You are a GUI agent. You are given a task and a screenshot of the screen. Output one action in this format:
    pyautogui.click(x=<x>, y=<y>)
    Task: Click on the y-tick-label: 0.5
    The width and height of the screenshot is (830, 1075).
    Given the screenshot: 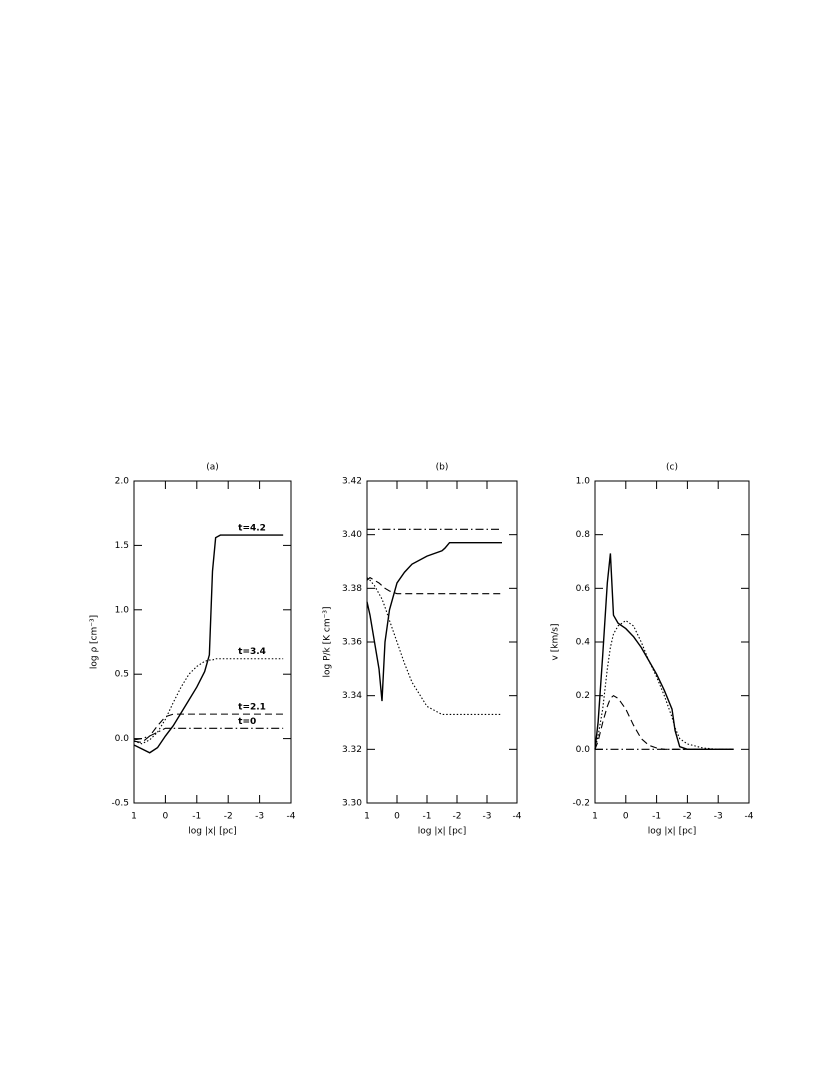 What is the action you would take?
    pyautogui.click(x=122, y=675)
    